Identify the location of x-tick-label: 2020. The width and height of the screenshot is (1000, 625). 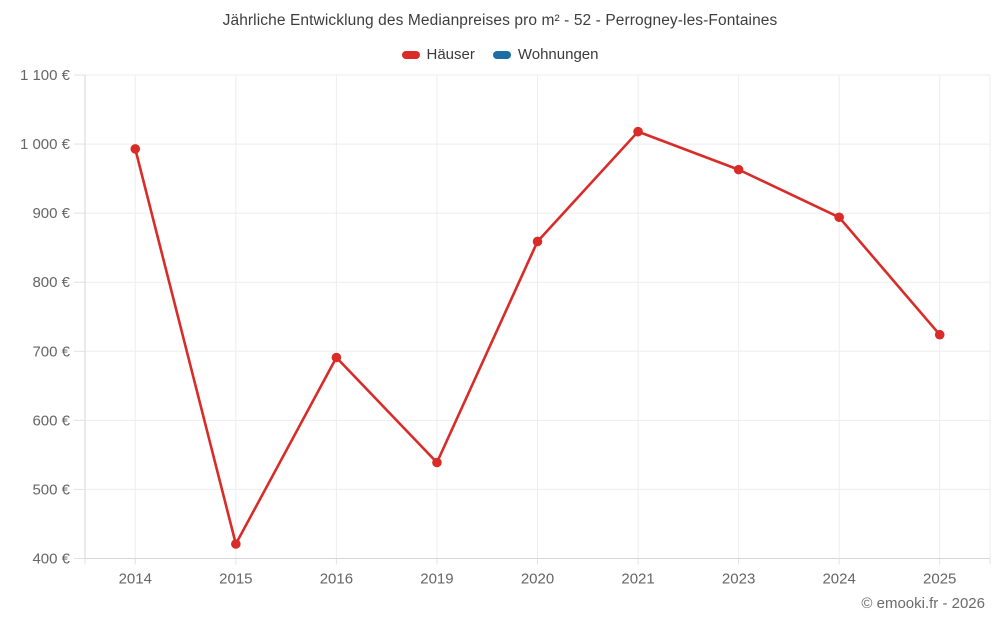
(537, 579).